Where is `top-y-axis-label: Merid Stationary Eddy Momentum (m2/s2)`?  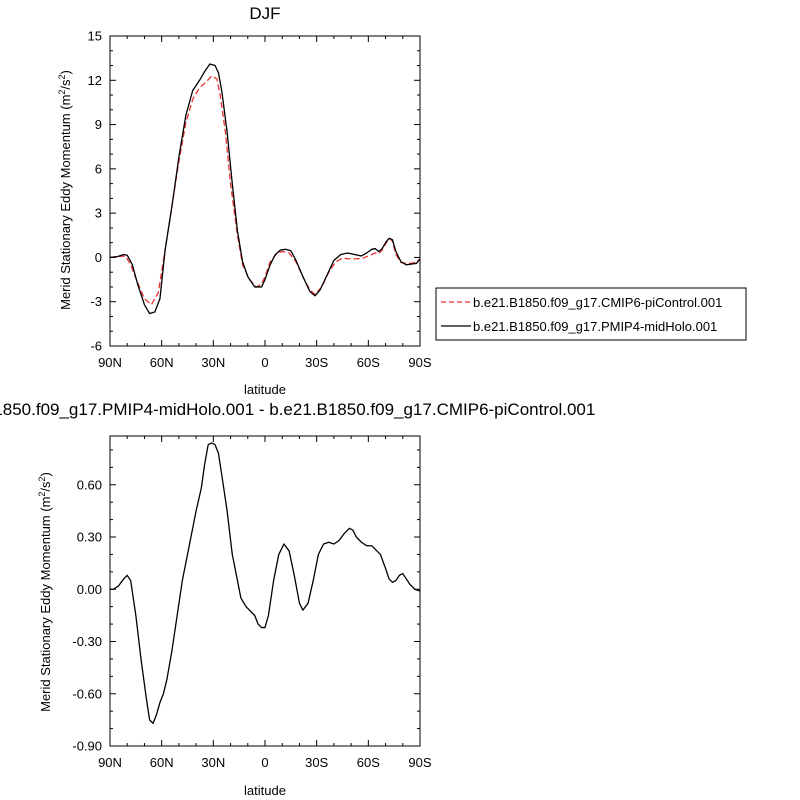
top-y-axis-label: Merid Stationary Eddy Momentum (m2/s2) is located at coordinates (65, 190).